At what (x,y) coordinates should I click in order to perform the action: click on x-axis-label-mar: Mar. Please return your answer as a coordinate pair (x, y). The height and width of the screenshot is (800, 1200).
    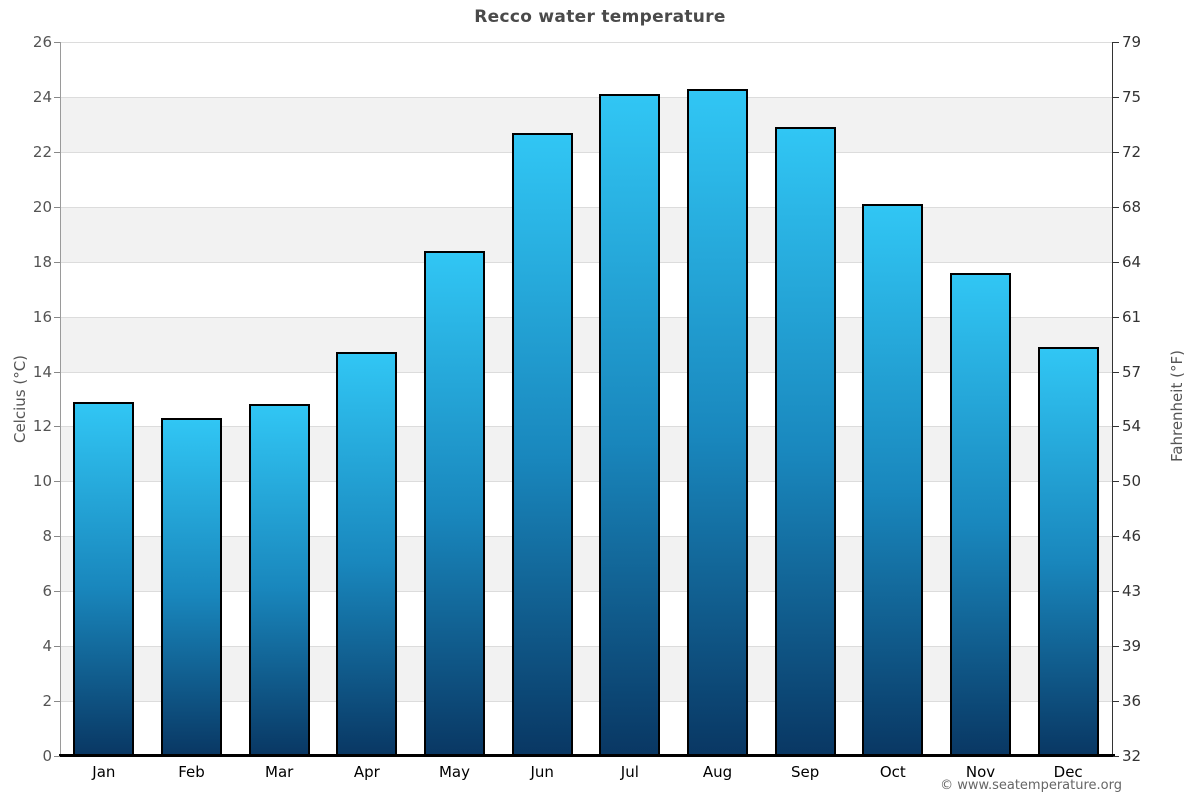
    Looking at the image, I should click on (279, 772).